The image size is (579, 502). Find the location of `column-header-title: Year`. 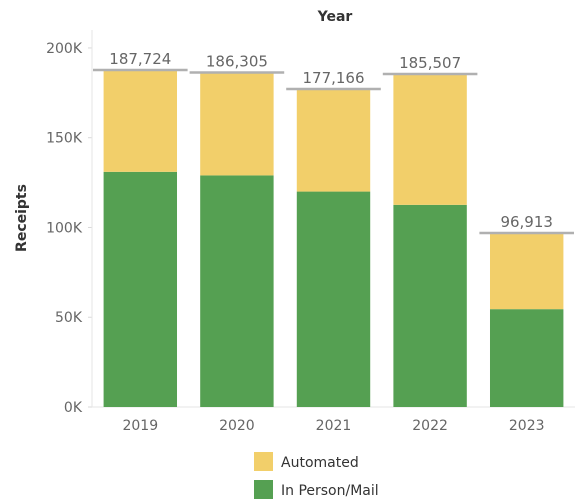

column-header-title: Year is located at coordinates (335, 17).